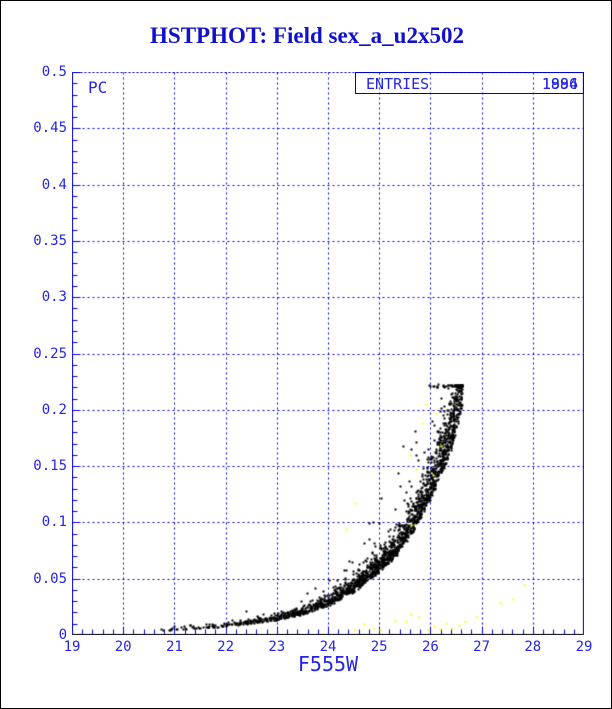  I want to click on x-axis-title: F555W, so click(328, 664).